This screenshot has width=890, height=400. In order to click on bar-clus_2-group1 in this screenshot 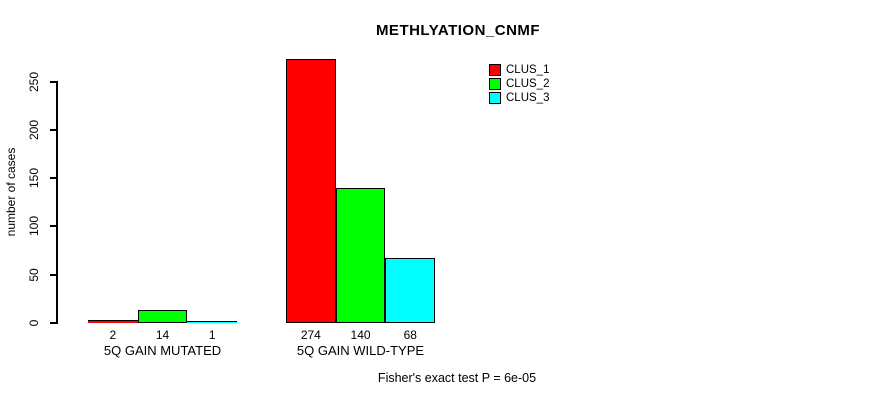, I will do `click(162, 316)`.